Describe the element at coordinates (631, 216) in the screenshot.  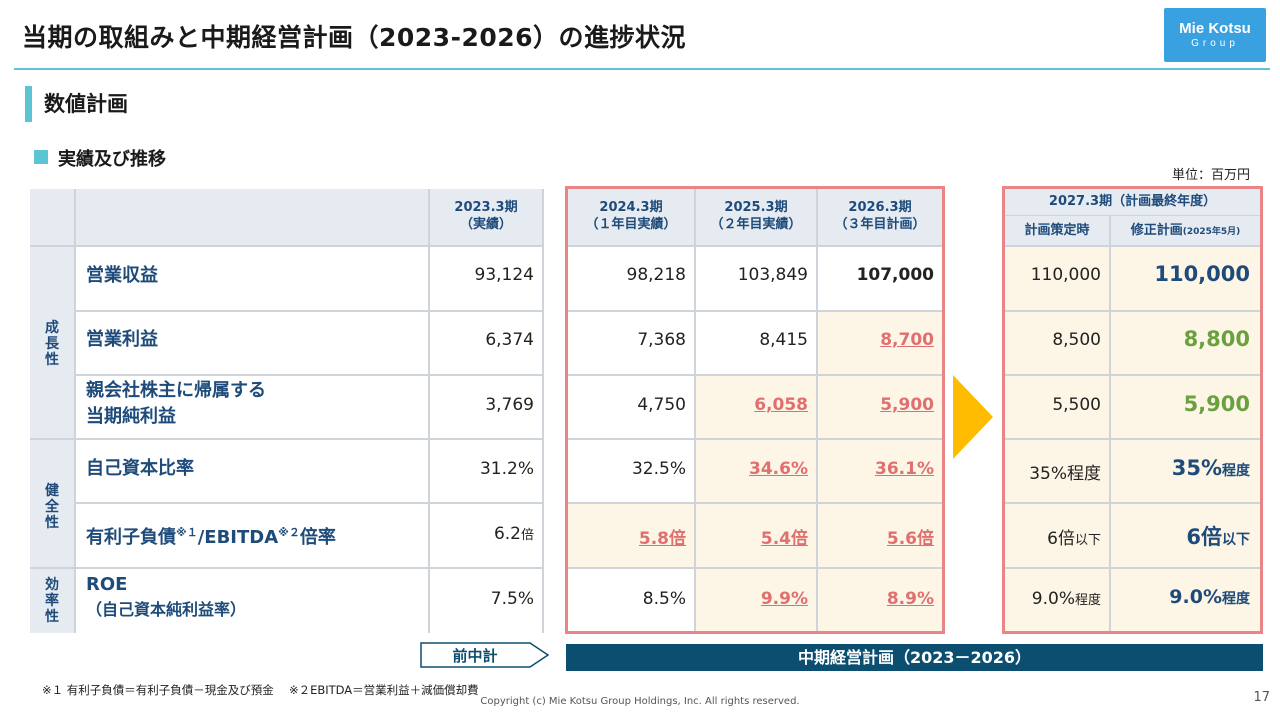
I see `col-header-2024: 2024.3期 （１年目実績）` at that location.